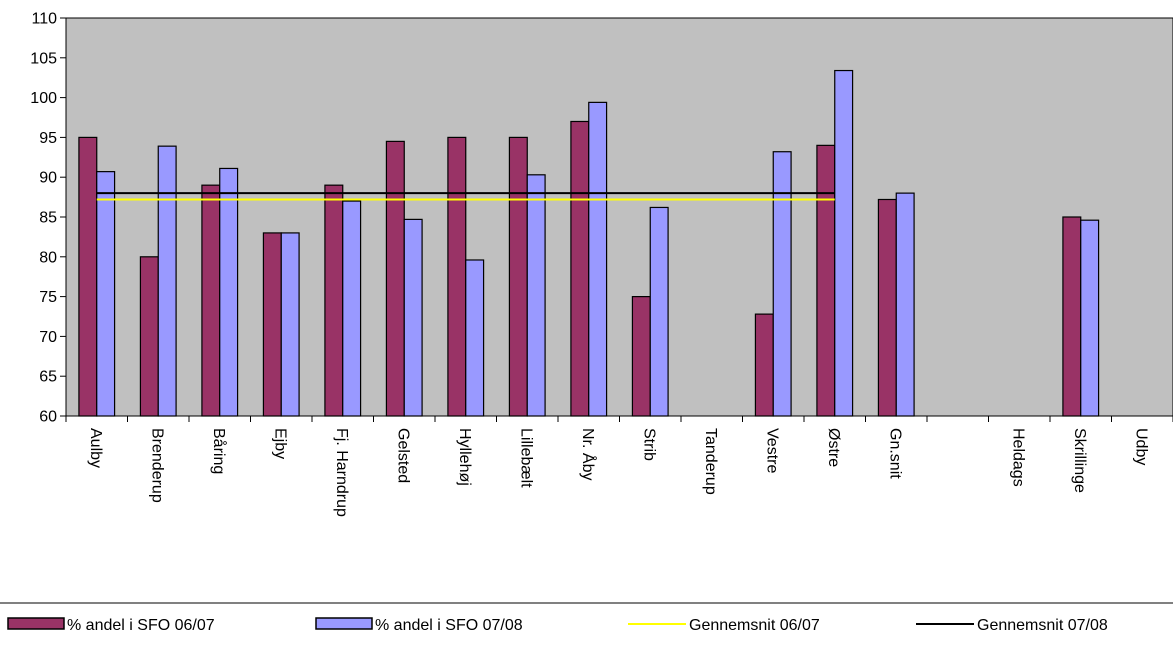 This screenshot has width=1173, height=647. What do you see at coordinates (1042, 625) in the screenshot?
I see `legend-label-4: Gennemsnit 07/08` at bounding box center [1042, 625].